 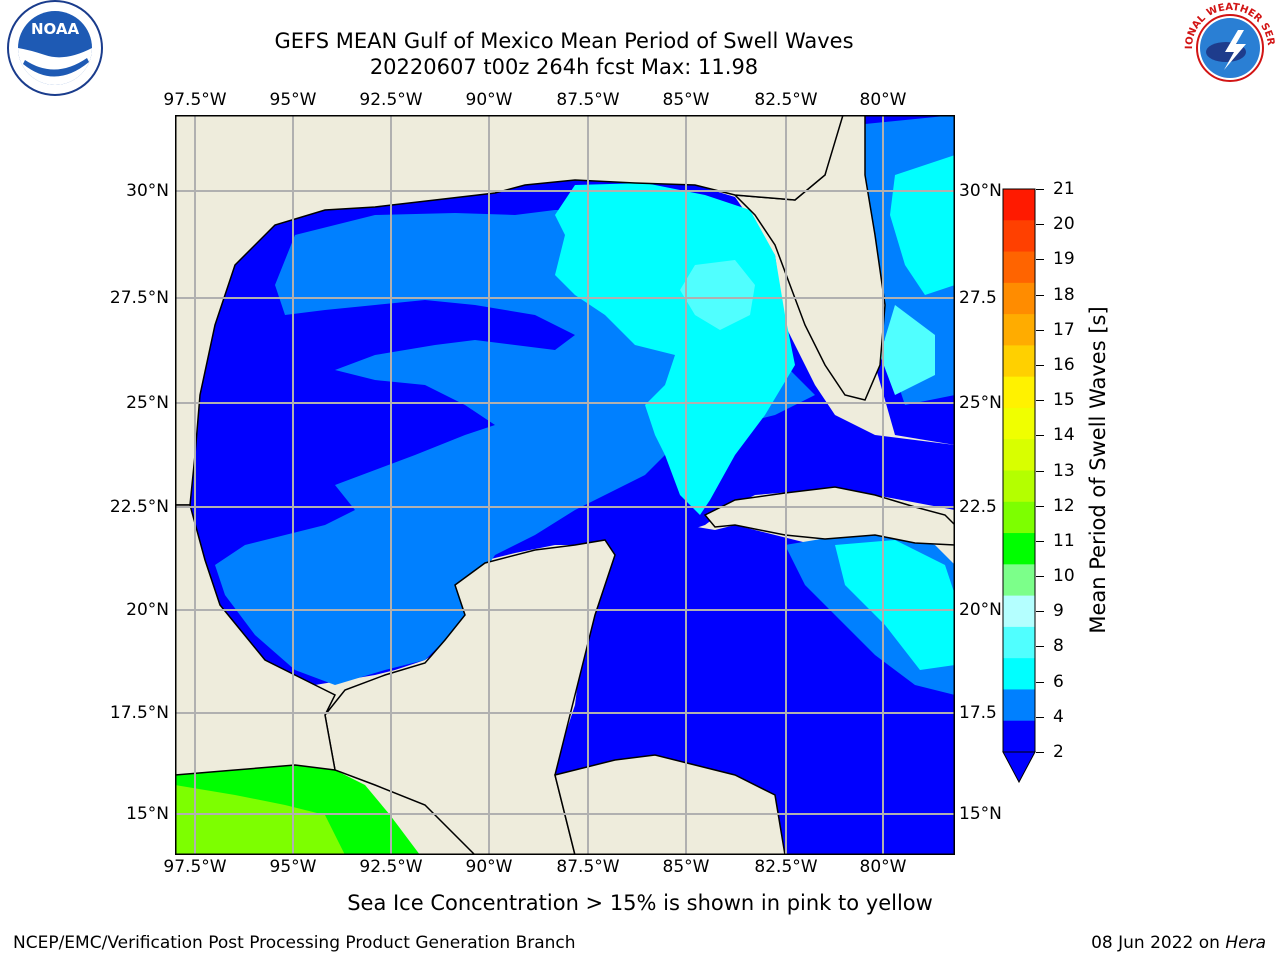 I want to click on lat-label-right: 22.5, so click(x=978, y=507).